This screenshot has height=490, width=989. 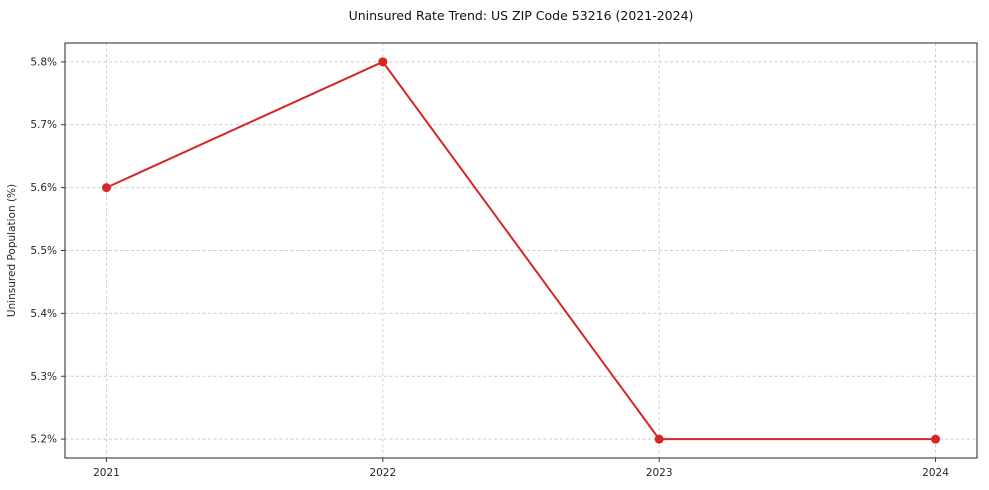 What do you see at coordinates (106, 473) in the screenshot?
I see `x-tick-label: 2021` at bounding box center [106, 473].